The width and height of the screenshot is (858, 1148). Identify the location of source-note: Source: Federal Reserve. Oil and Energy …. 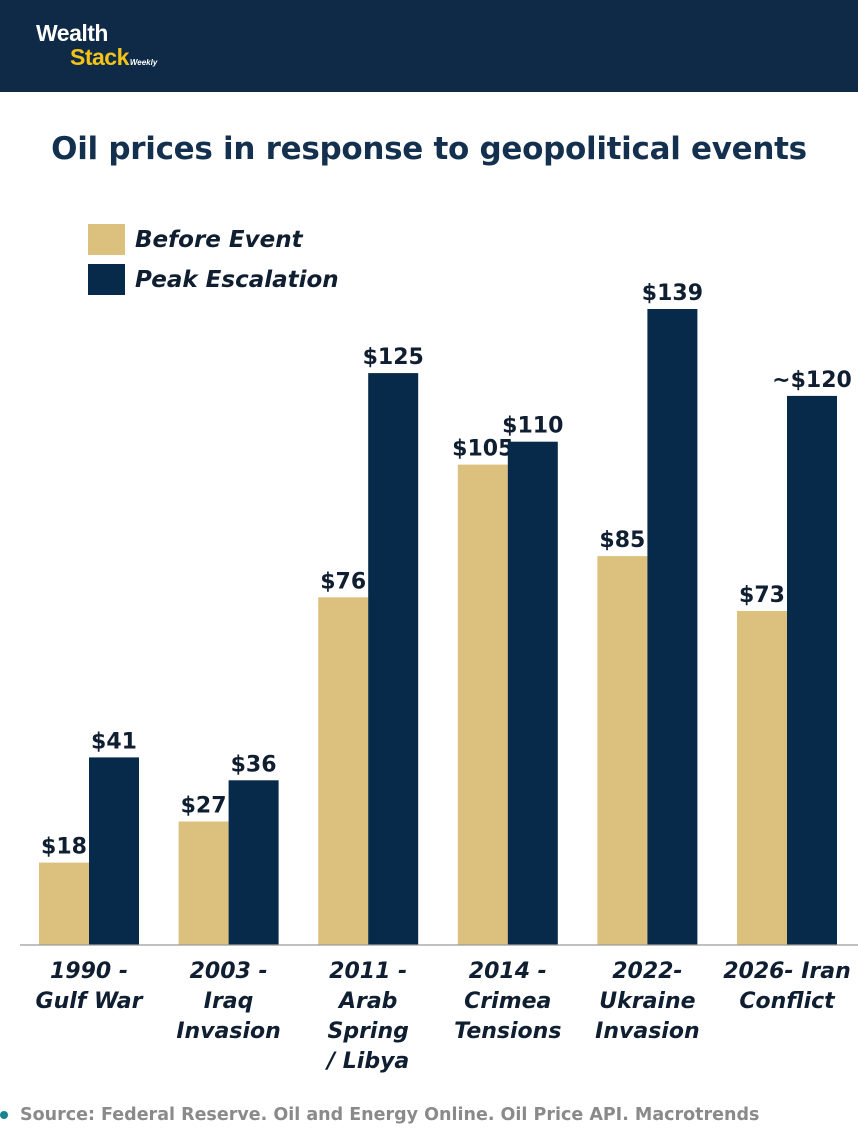
(379, 1115).